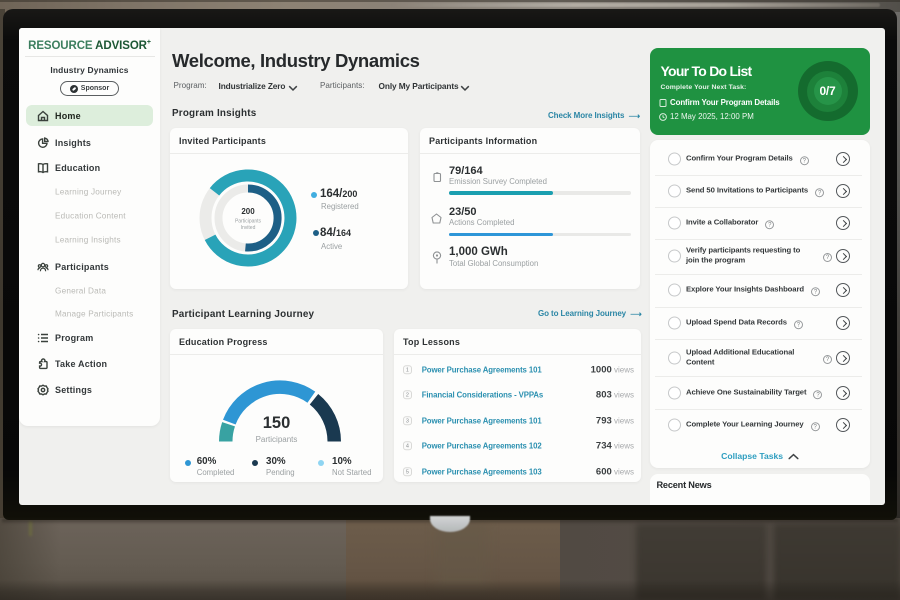 The width and height of the screenshot is (900, 600). What do you see at coordinates (248, 211) in the screenshot?
I see `svg-text: 200` at bounding box center [248, 211].